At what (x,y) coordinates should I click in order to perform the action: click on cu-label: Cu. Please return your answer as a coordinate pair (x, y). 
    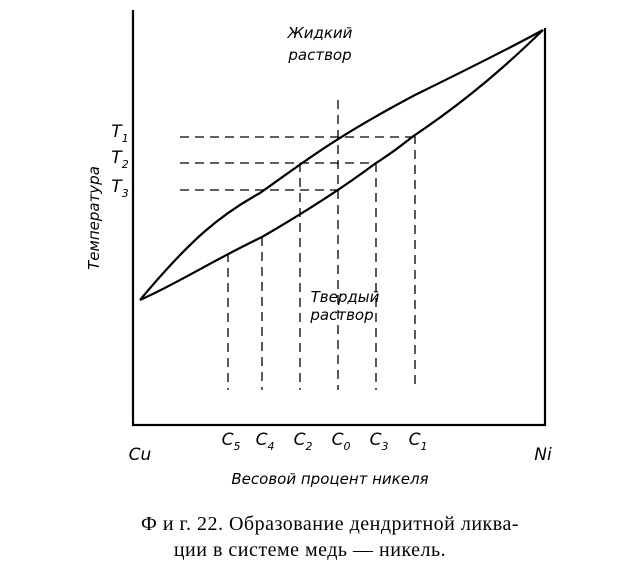
    Looking at the image, I should click on (140, 455).